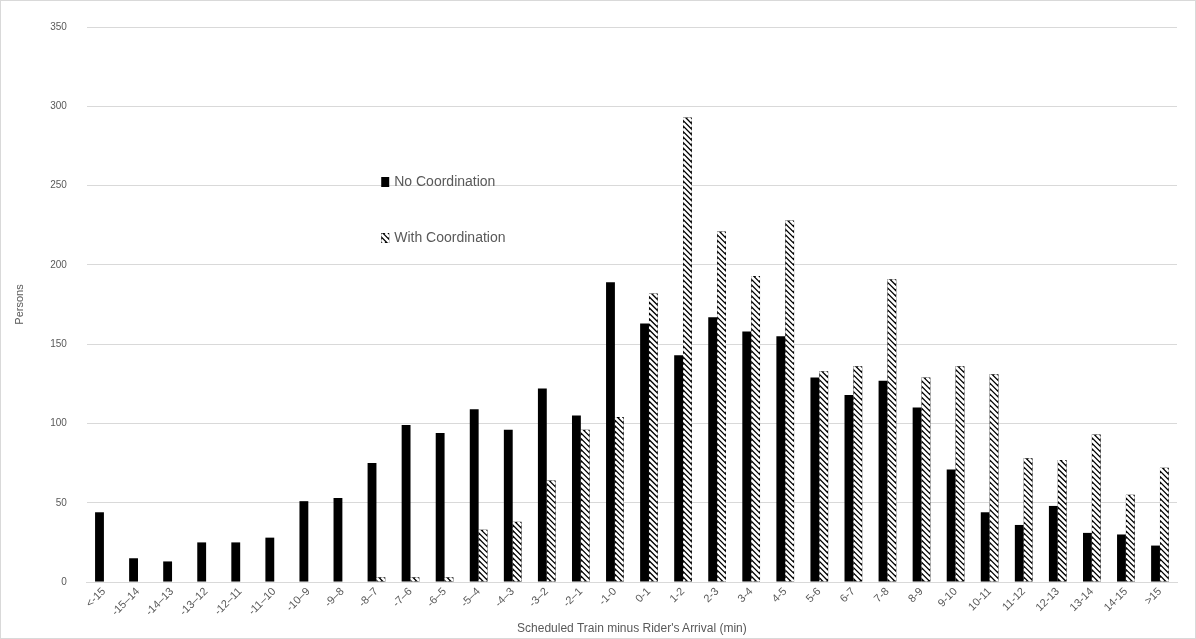  What do you see at coordinates (607, 596) in the screenshot?
I see `x-tick-label: -1-0` at bounding box center [607, 596].